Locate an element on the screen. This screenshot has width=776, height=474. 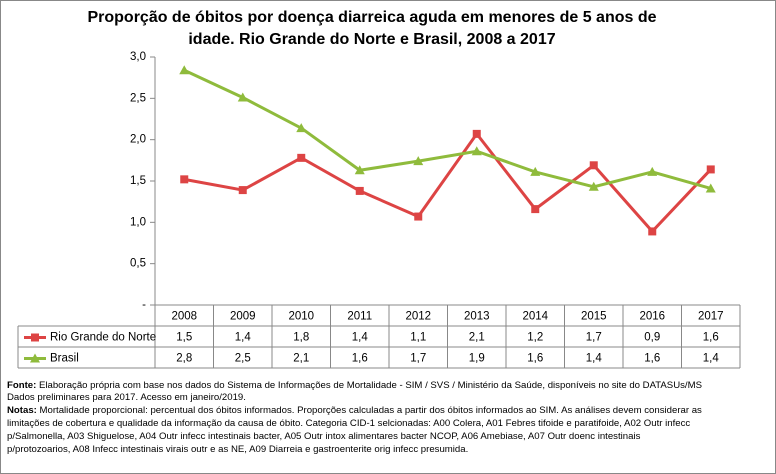
x-tick-label: 2014 is located at coordinates (535, 317).